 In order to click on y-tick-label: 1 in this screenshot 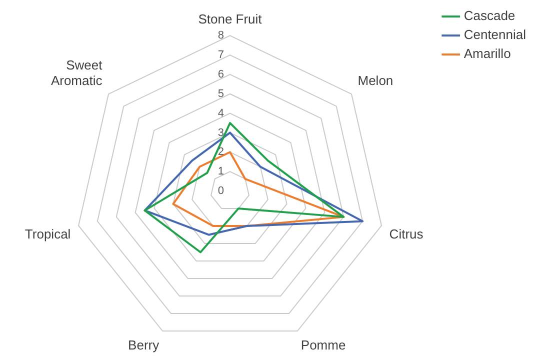, I will do `click(221, 172)`.